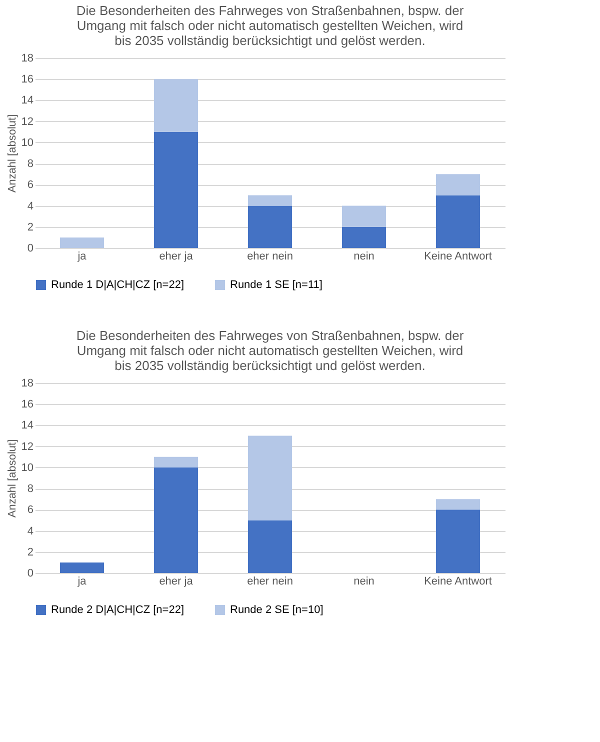 Image resolution: width=600 pixels, height=742 pixels. What do you see at coordinates (277, 610) in the screenshot?
I see `legend-label: Runde 2 SE [n=10]` at bounding box center [277, 610].